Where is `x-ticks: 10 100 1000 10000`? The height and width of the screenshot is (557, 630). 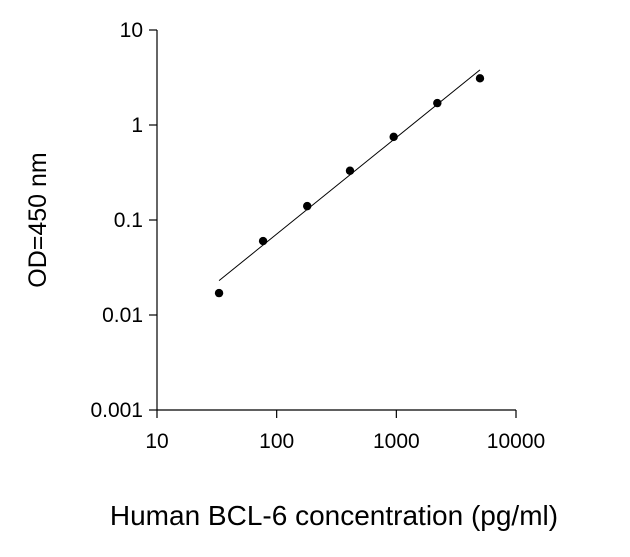
x-ticks: 10 100 1000 10000 is located at coordinates (345, 431).